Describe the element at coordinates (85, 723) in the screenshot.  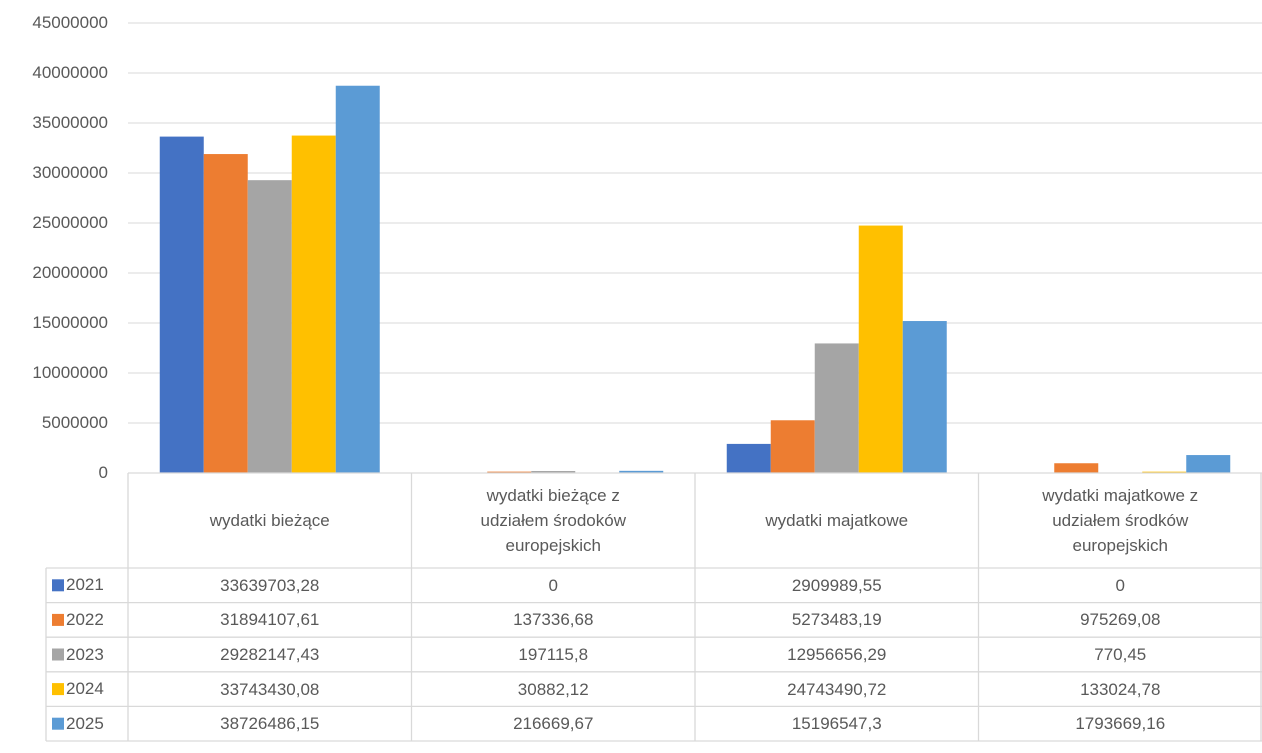
I see `legend-label: 2025` at that location.